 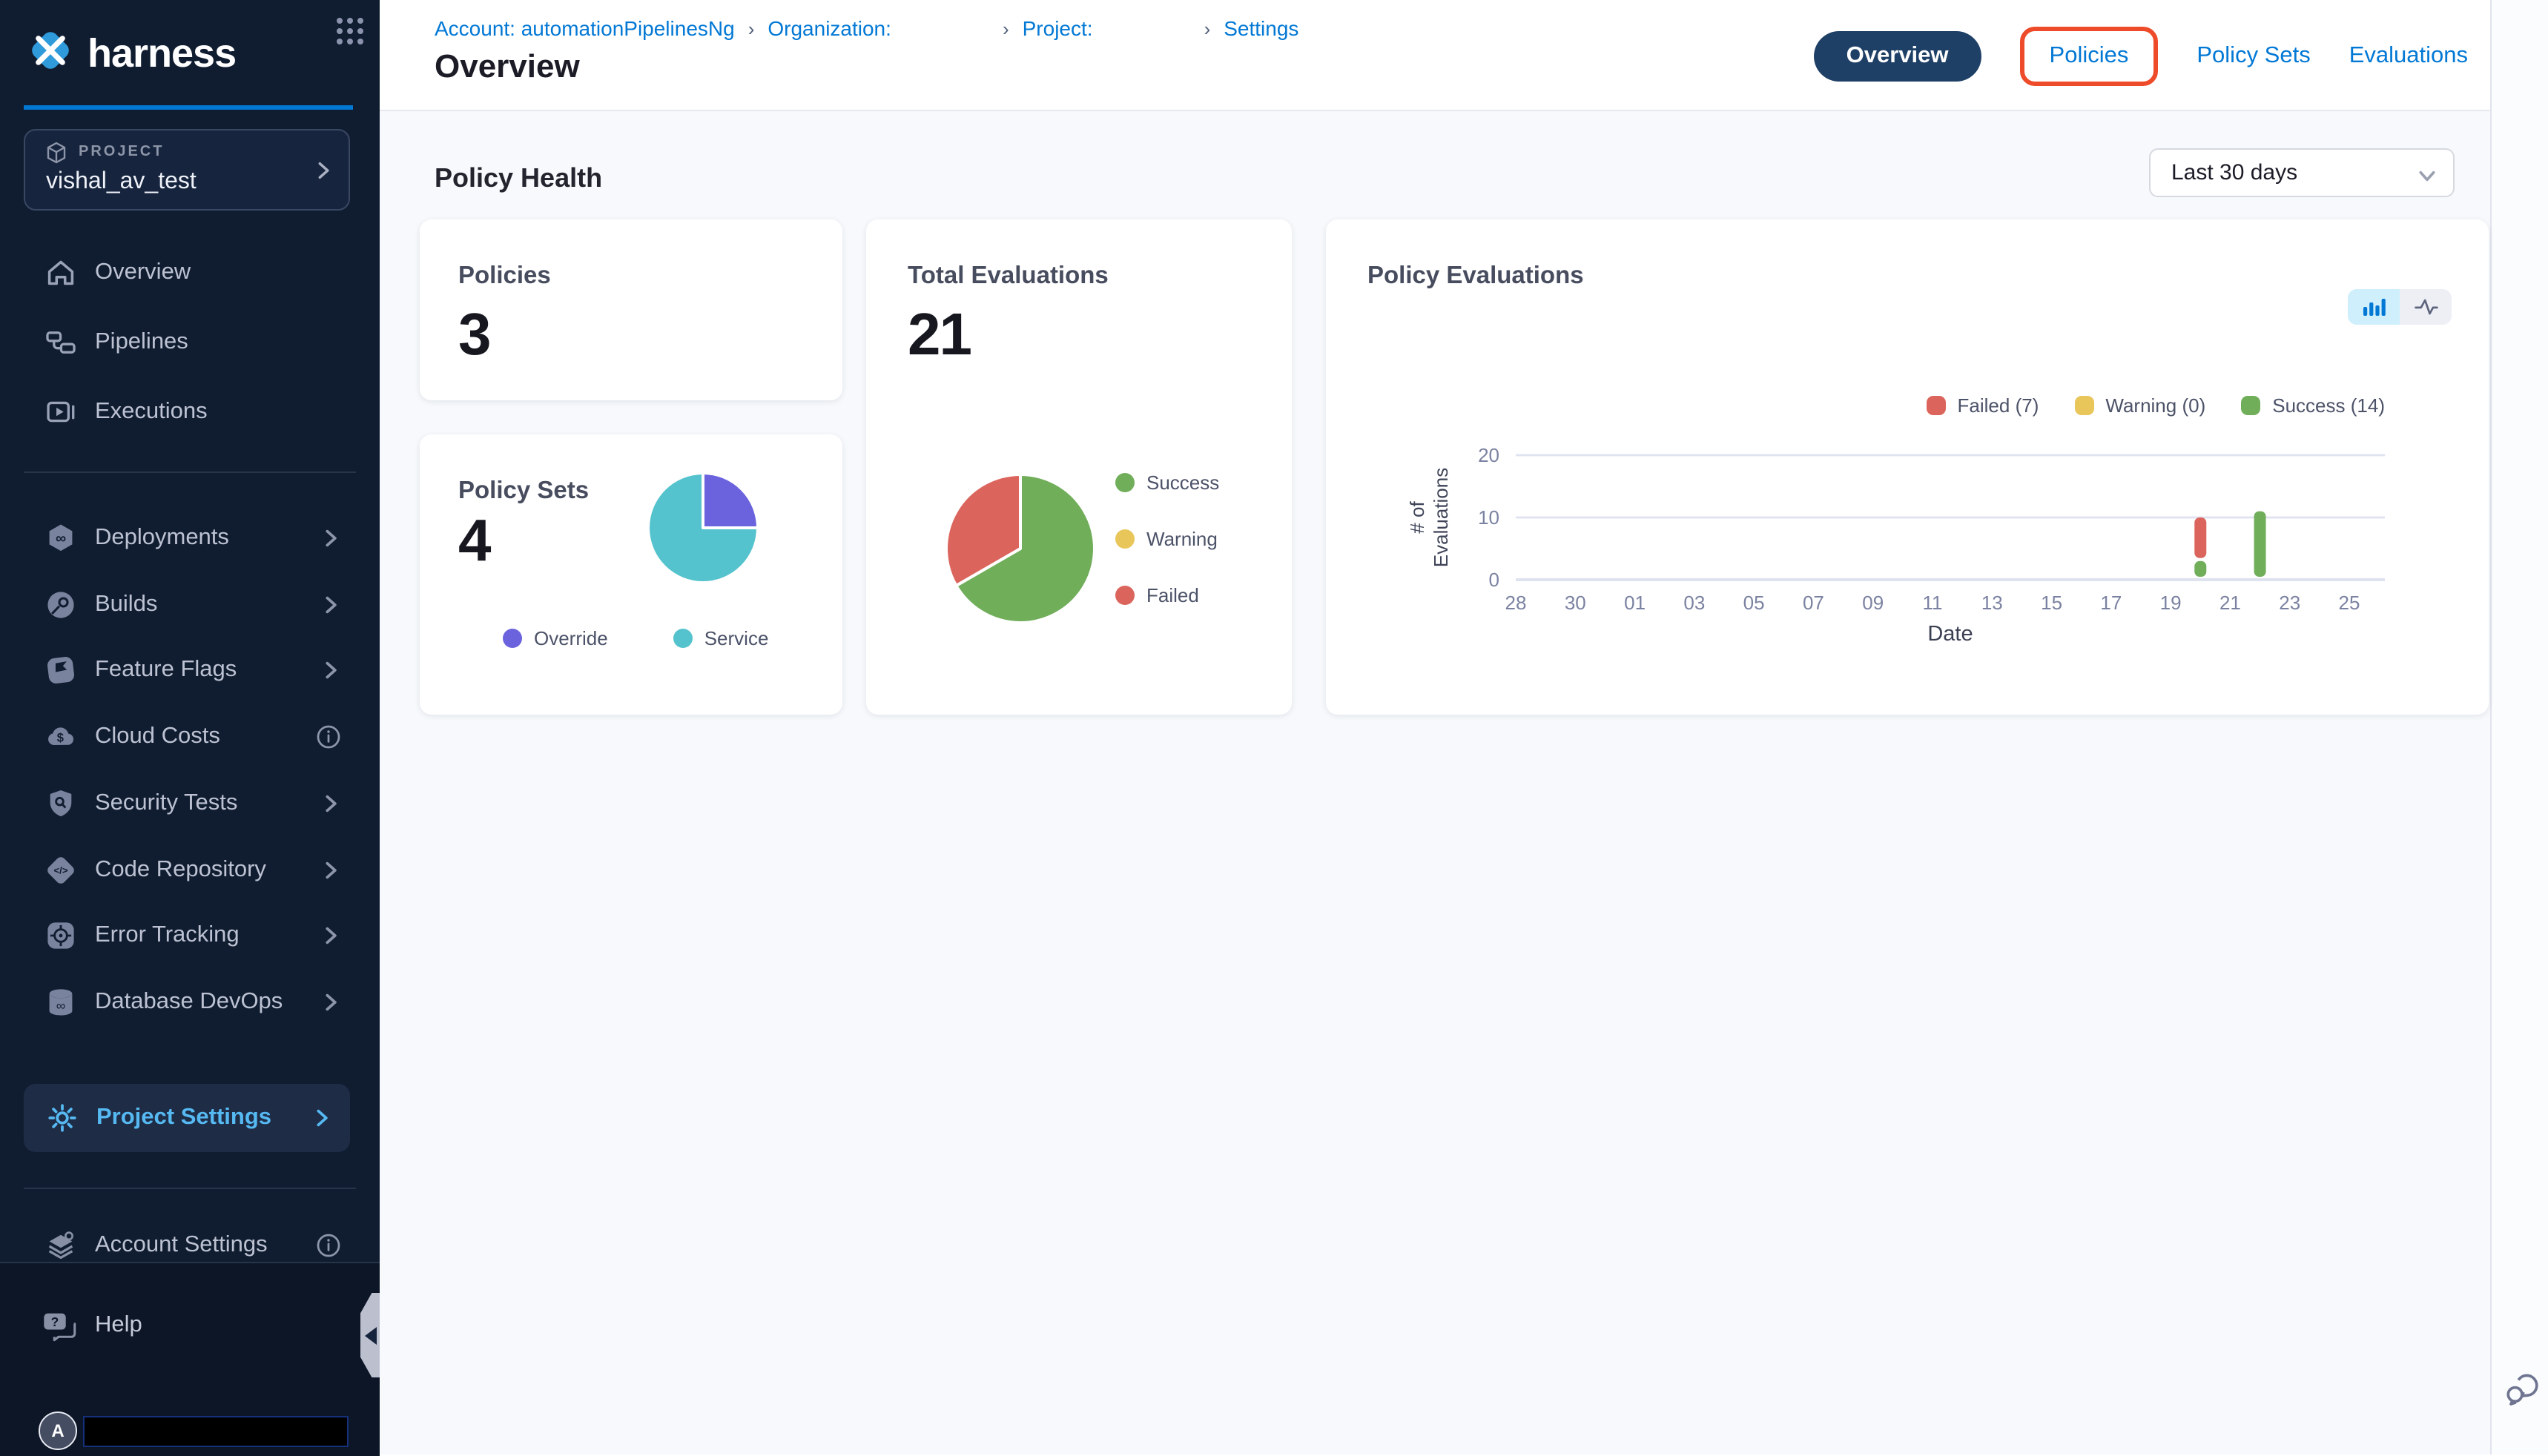 I want to click on module-grid-icon, so click(x=350, y=34).